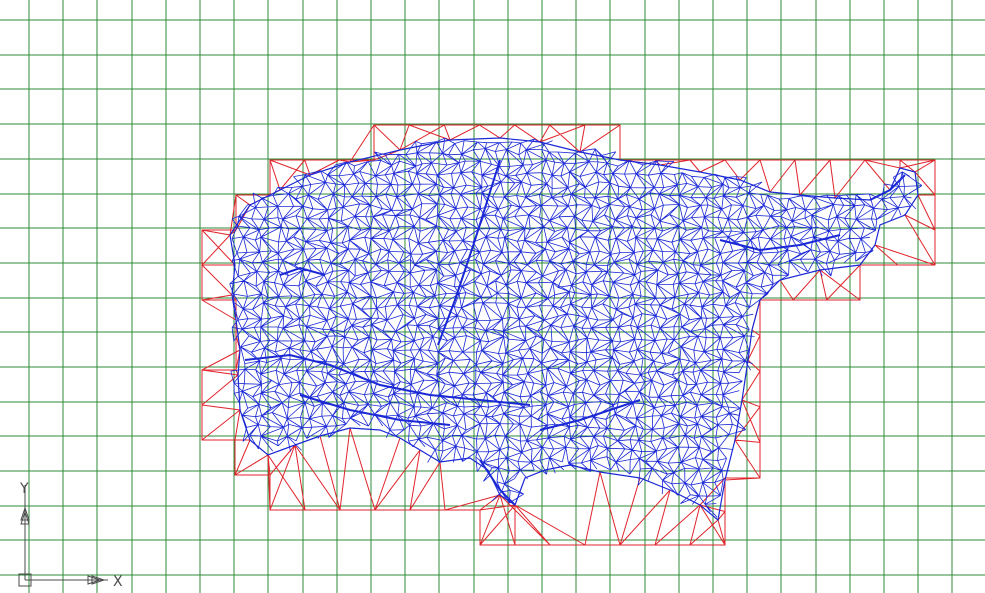 This screenshot has width=985, height=593. I want to click on ucs-y-label: Y, so click(24, 489).